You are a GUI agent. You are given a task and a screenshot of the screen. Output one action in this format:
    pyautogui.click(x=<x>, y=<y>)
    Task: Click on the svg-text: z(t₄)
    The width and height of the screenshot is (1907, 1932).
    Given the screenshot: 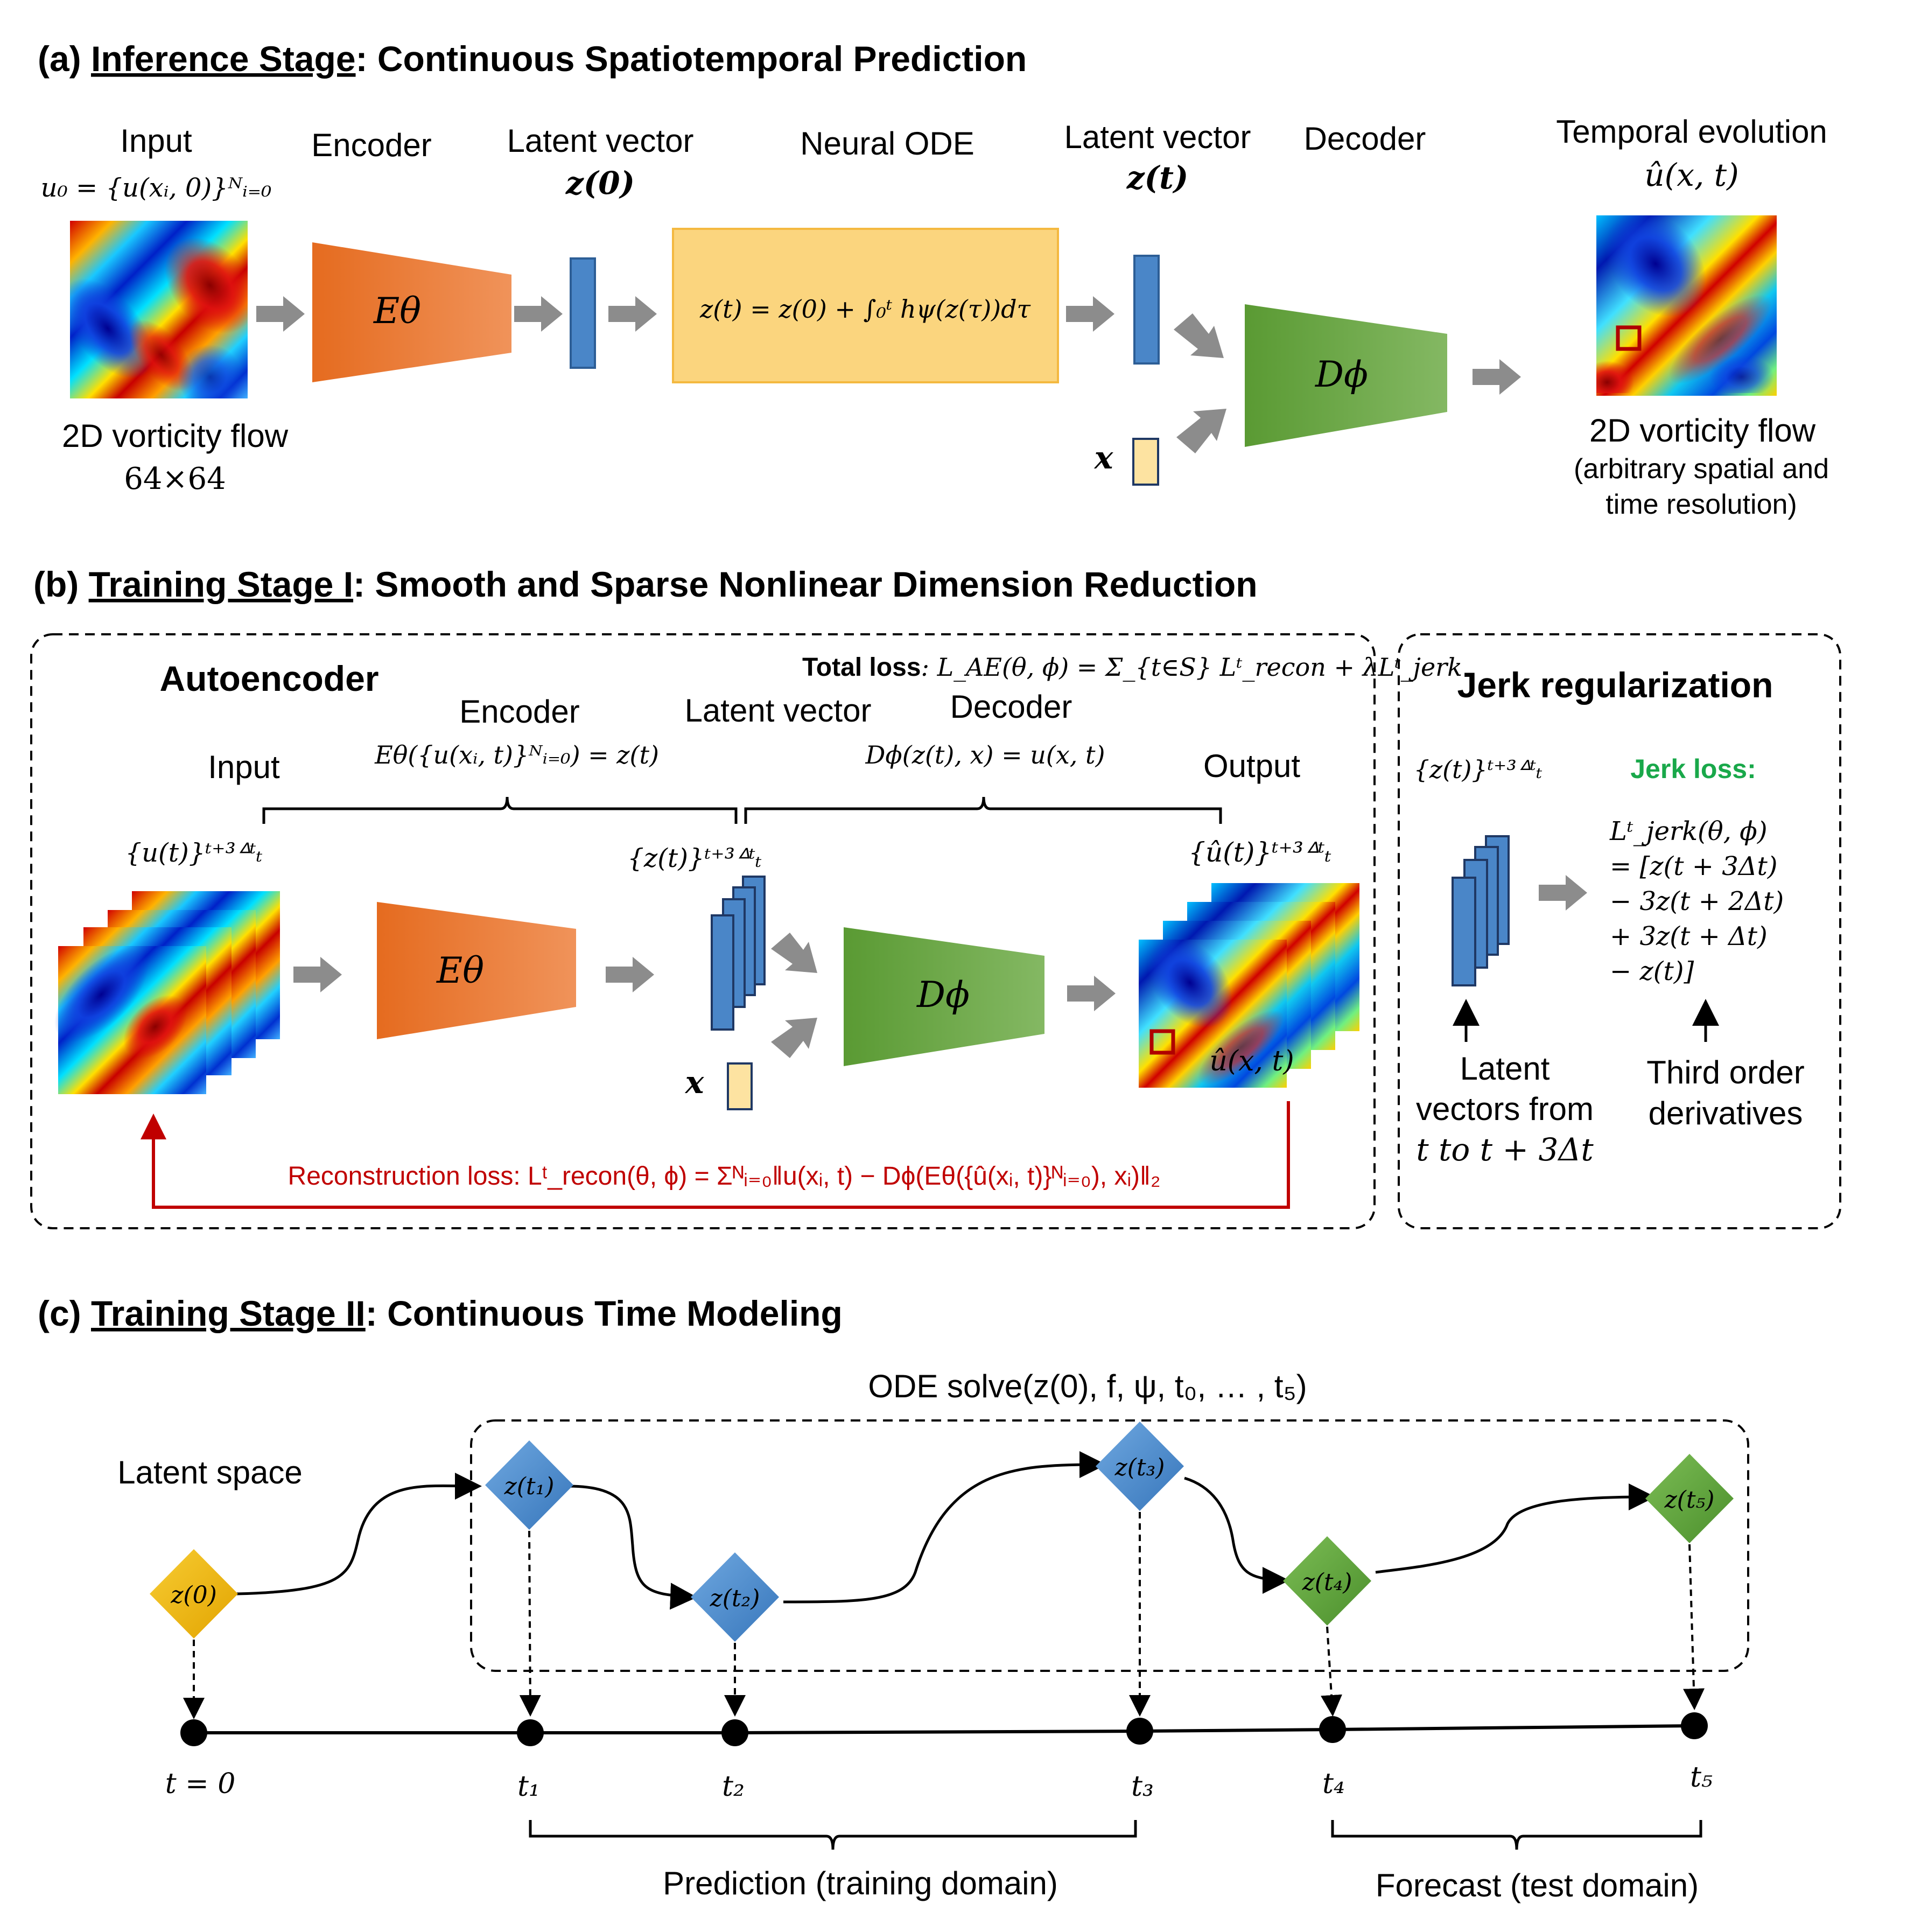 What is the action you would take?
    pyautogui.click(x=1327, y=1582)
    